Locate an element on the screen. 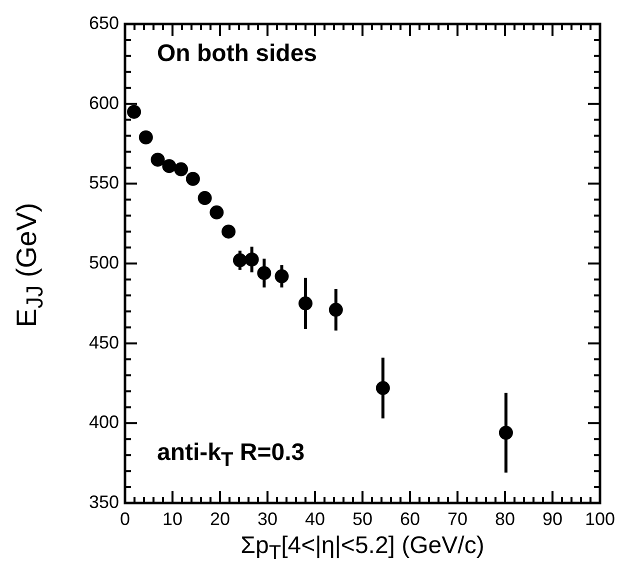 The width and height of the screenshot is (622, 572). x-tick-label: 60 is located at coordinates (410, 518).